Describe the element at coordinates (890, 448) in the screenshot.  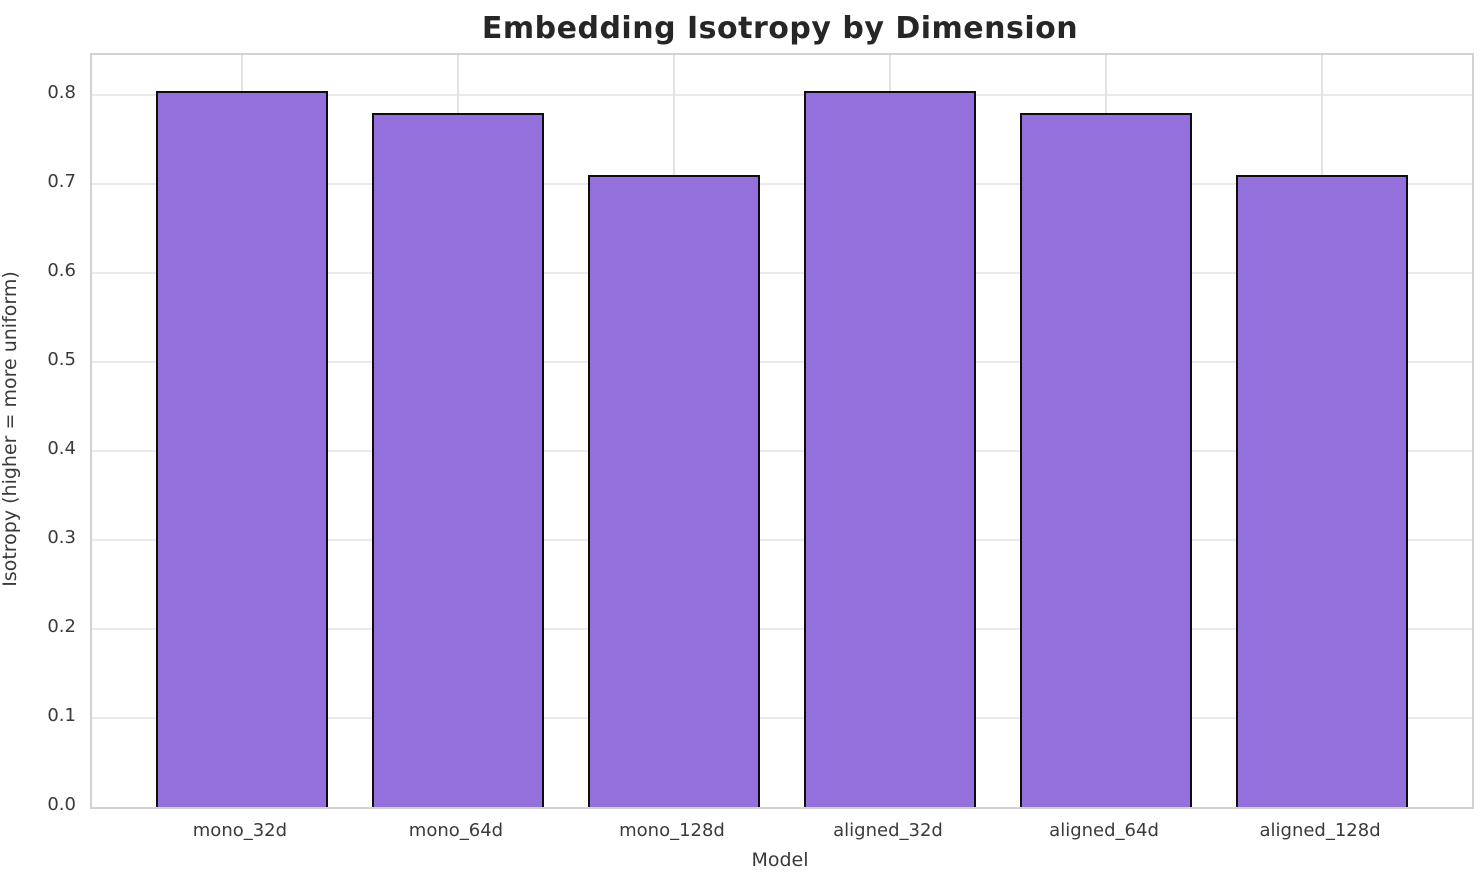
I see `bar-aligned_32d` at that location.